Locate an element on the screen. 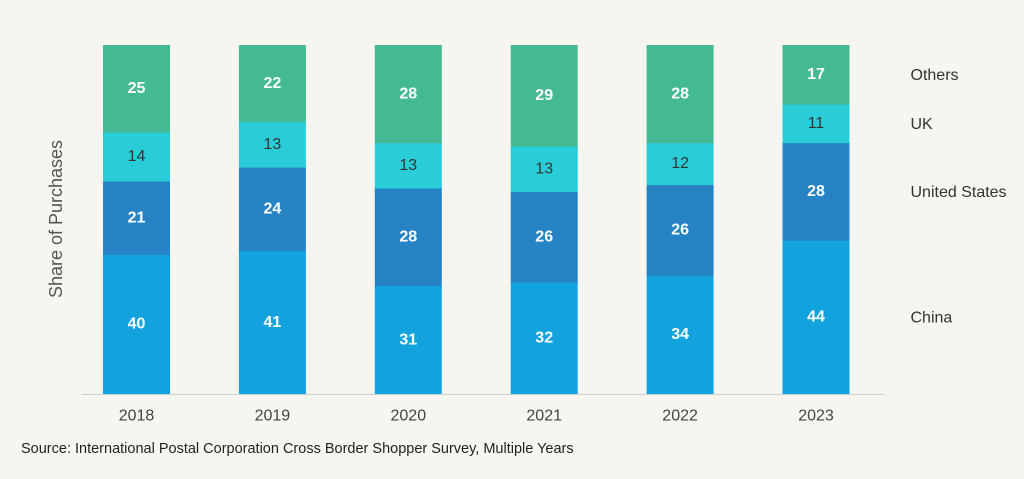 This screenshot has width=1024, height=479. bar-segment-uk-2022 is located at coordinates (680, 163).